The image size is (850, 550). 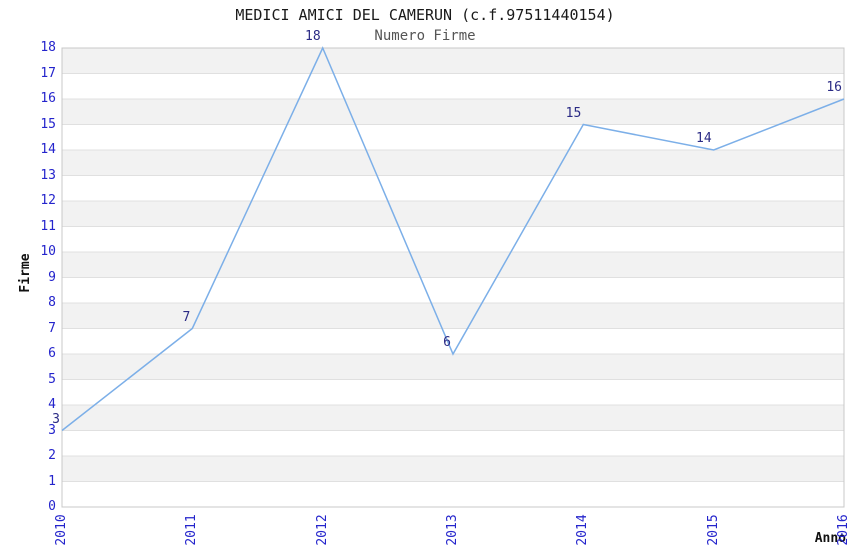 What do you see at coordinates (322, 530) in the screenshot?
I see `x-tick-label: 2012` at bounding box center [322, 530].